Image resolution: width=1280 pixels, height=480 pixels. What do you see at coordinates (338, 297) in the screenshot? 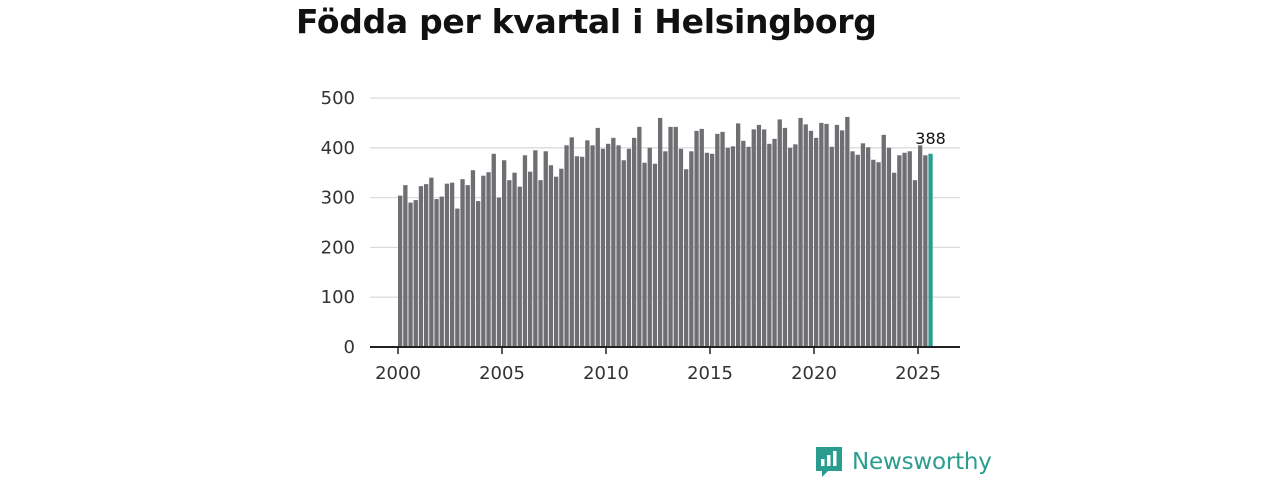
I see `y-tick-label: 100` at bounding box center [338, 297].